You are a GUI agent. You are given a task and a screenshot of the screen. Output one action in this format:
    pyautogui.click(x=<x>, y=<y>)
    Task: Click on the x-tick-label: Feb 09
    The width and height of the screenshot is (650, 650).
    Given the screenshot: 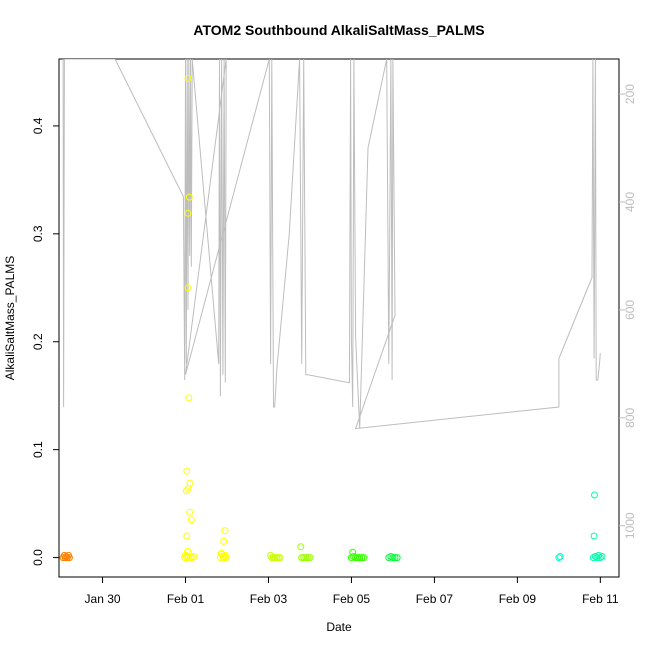 What is the action you would take?
    pyautogui.click(x=518, y=599)
    